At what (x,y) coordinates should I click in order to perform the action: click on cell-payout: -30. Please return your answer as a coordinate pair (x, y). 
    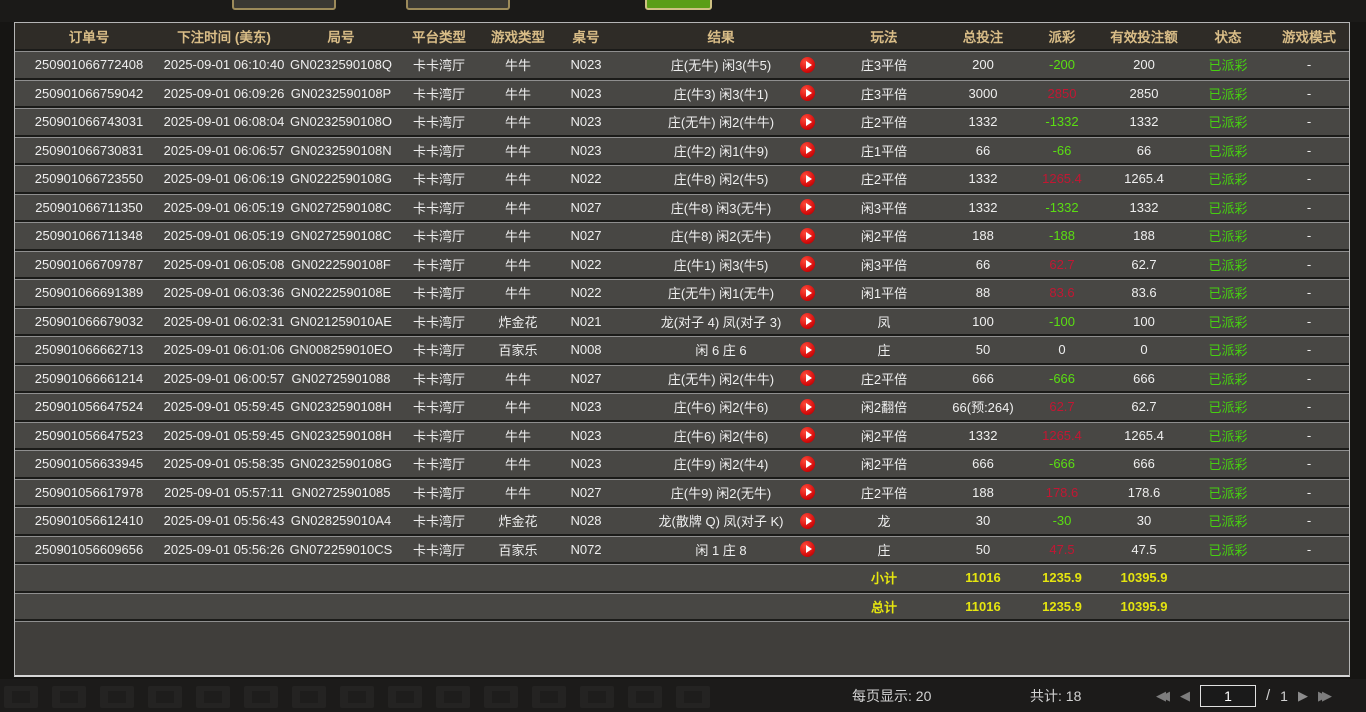
    Looking at the image, I should click on (1062, 521).